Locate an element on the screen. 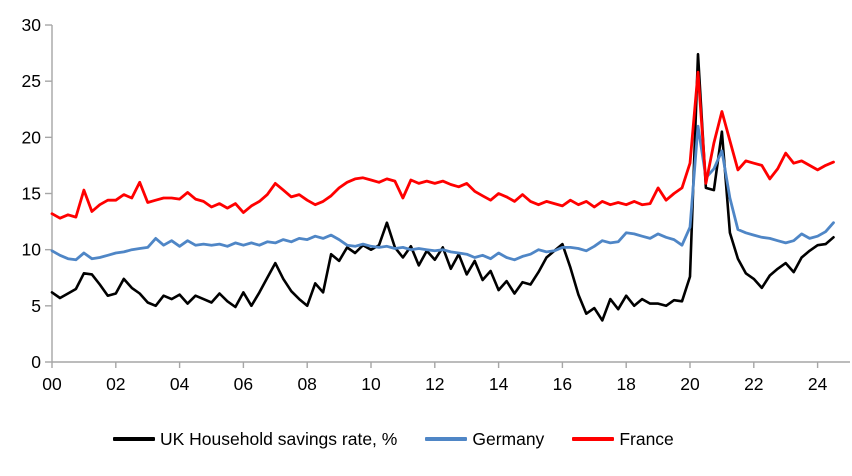 The width and height of the screenshot is (852, 476). x-axis-tick-label: 00 is located at coordinates (52, 384).